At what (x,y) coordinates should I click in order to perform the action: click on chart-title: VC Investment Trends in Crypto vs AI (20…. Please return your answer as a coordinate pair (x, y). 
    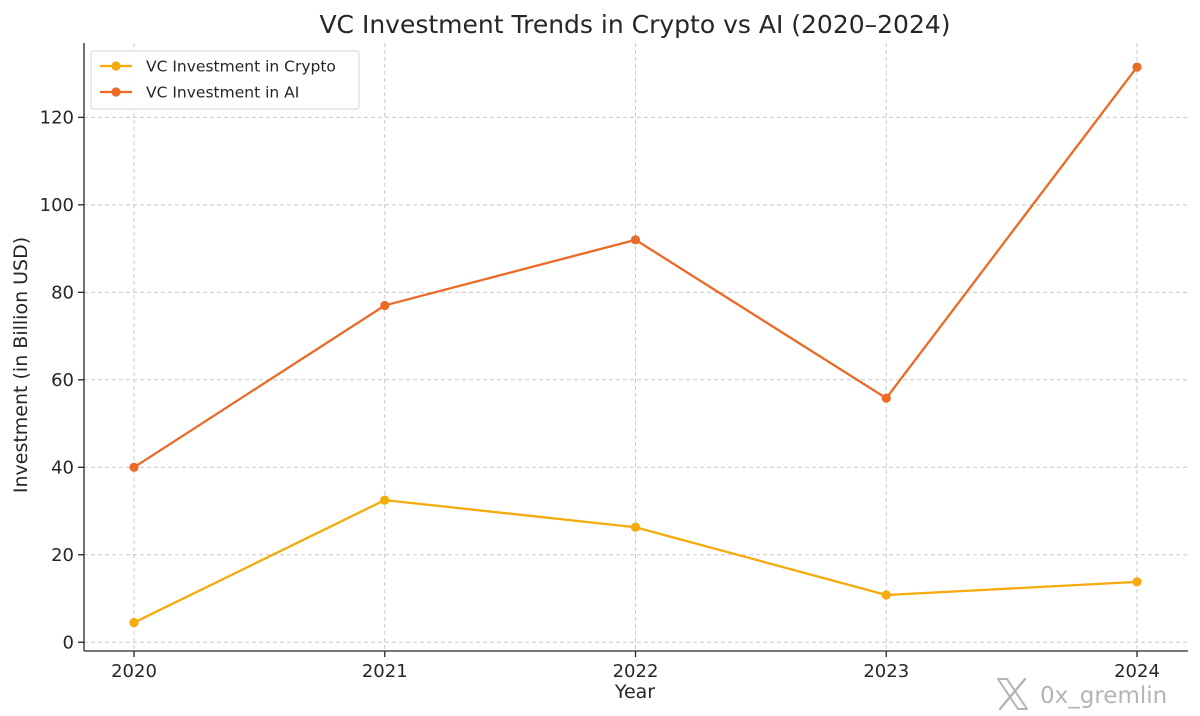
    Looking at the image, I should click on (634, 24).